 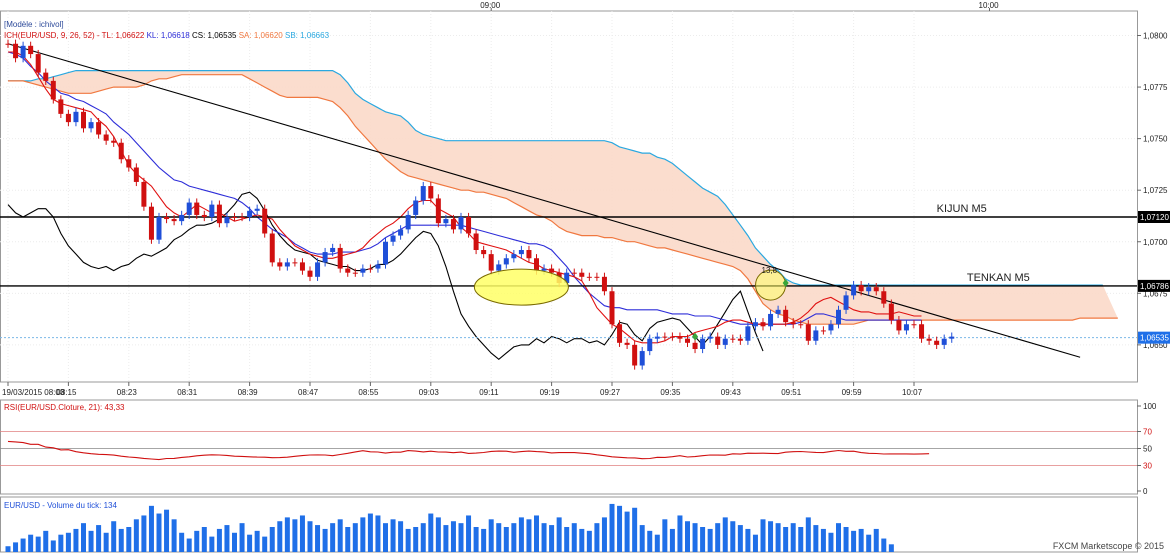 I want to click on watermark: FXCM Marketscope © 2015, so click(x=1108, y=546).